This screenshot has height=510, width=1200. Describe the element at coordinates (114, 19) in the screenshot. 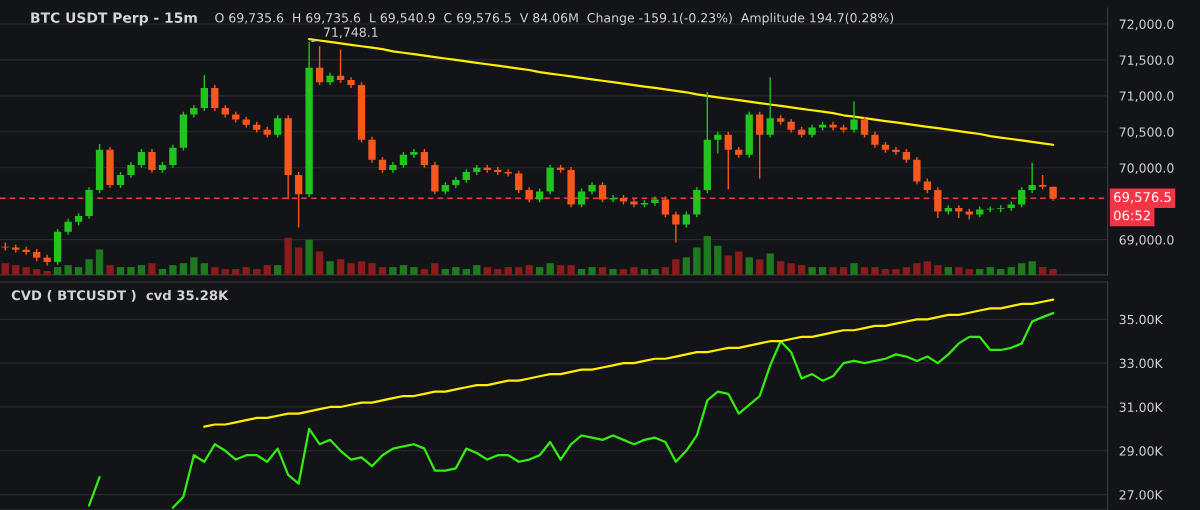

I see `chart-title: BTC USDT Perp - 15m` at that location.